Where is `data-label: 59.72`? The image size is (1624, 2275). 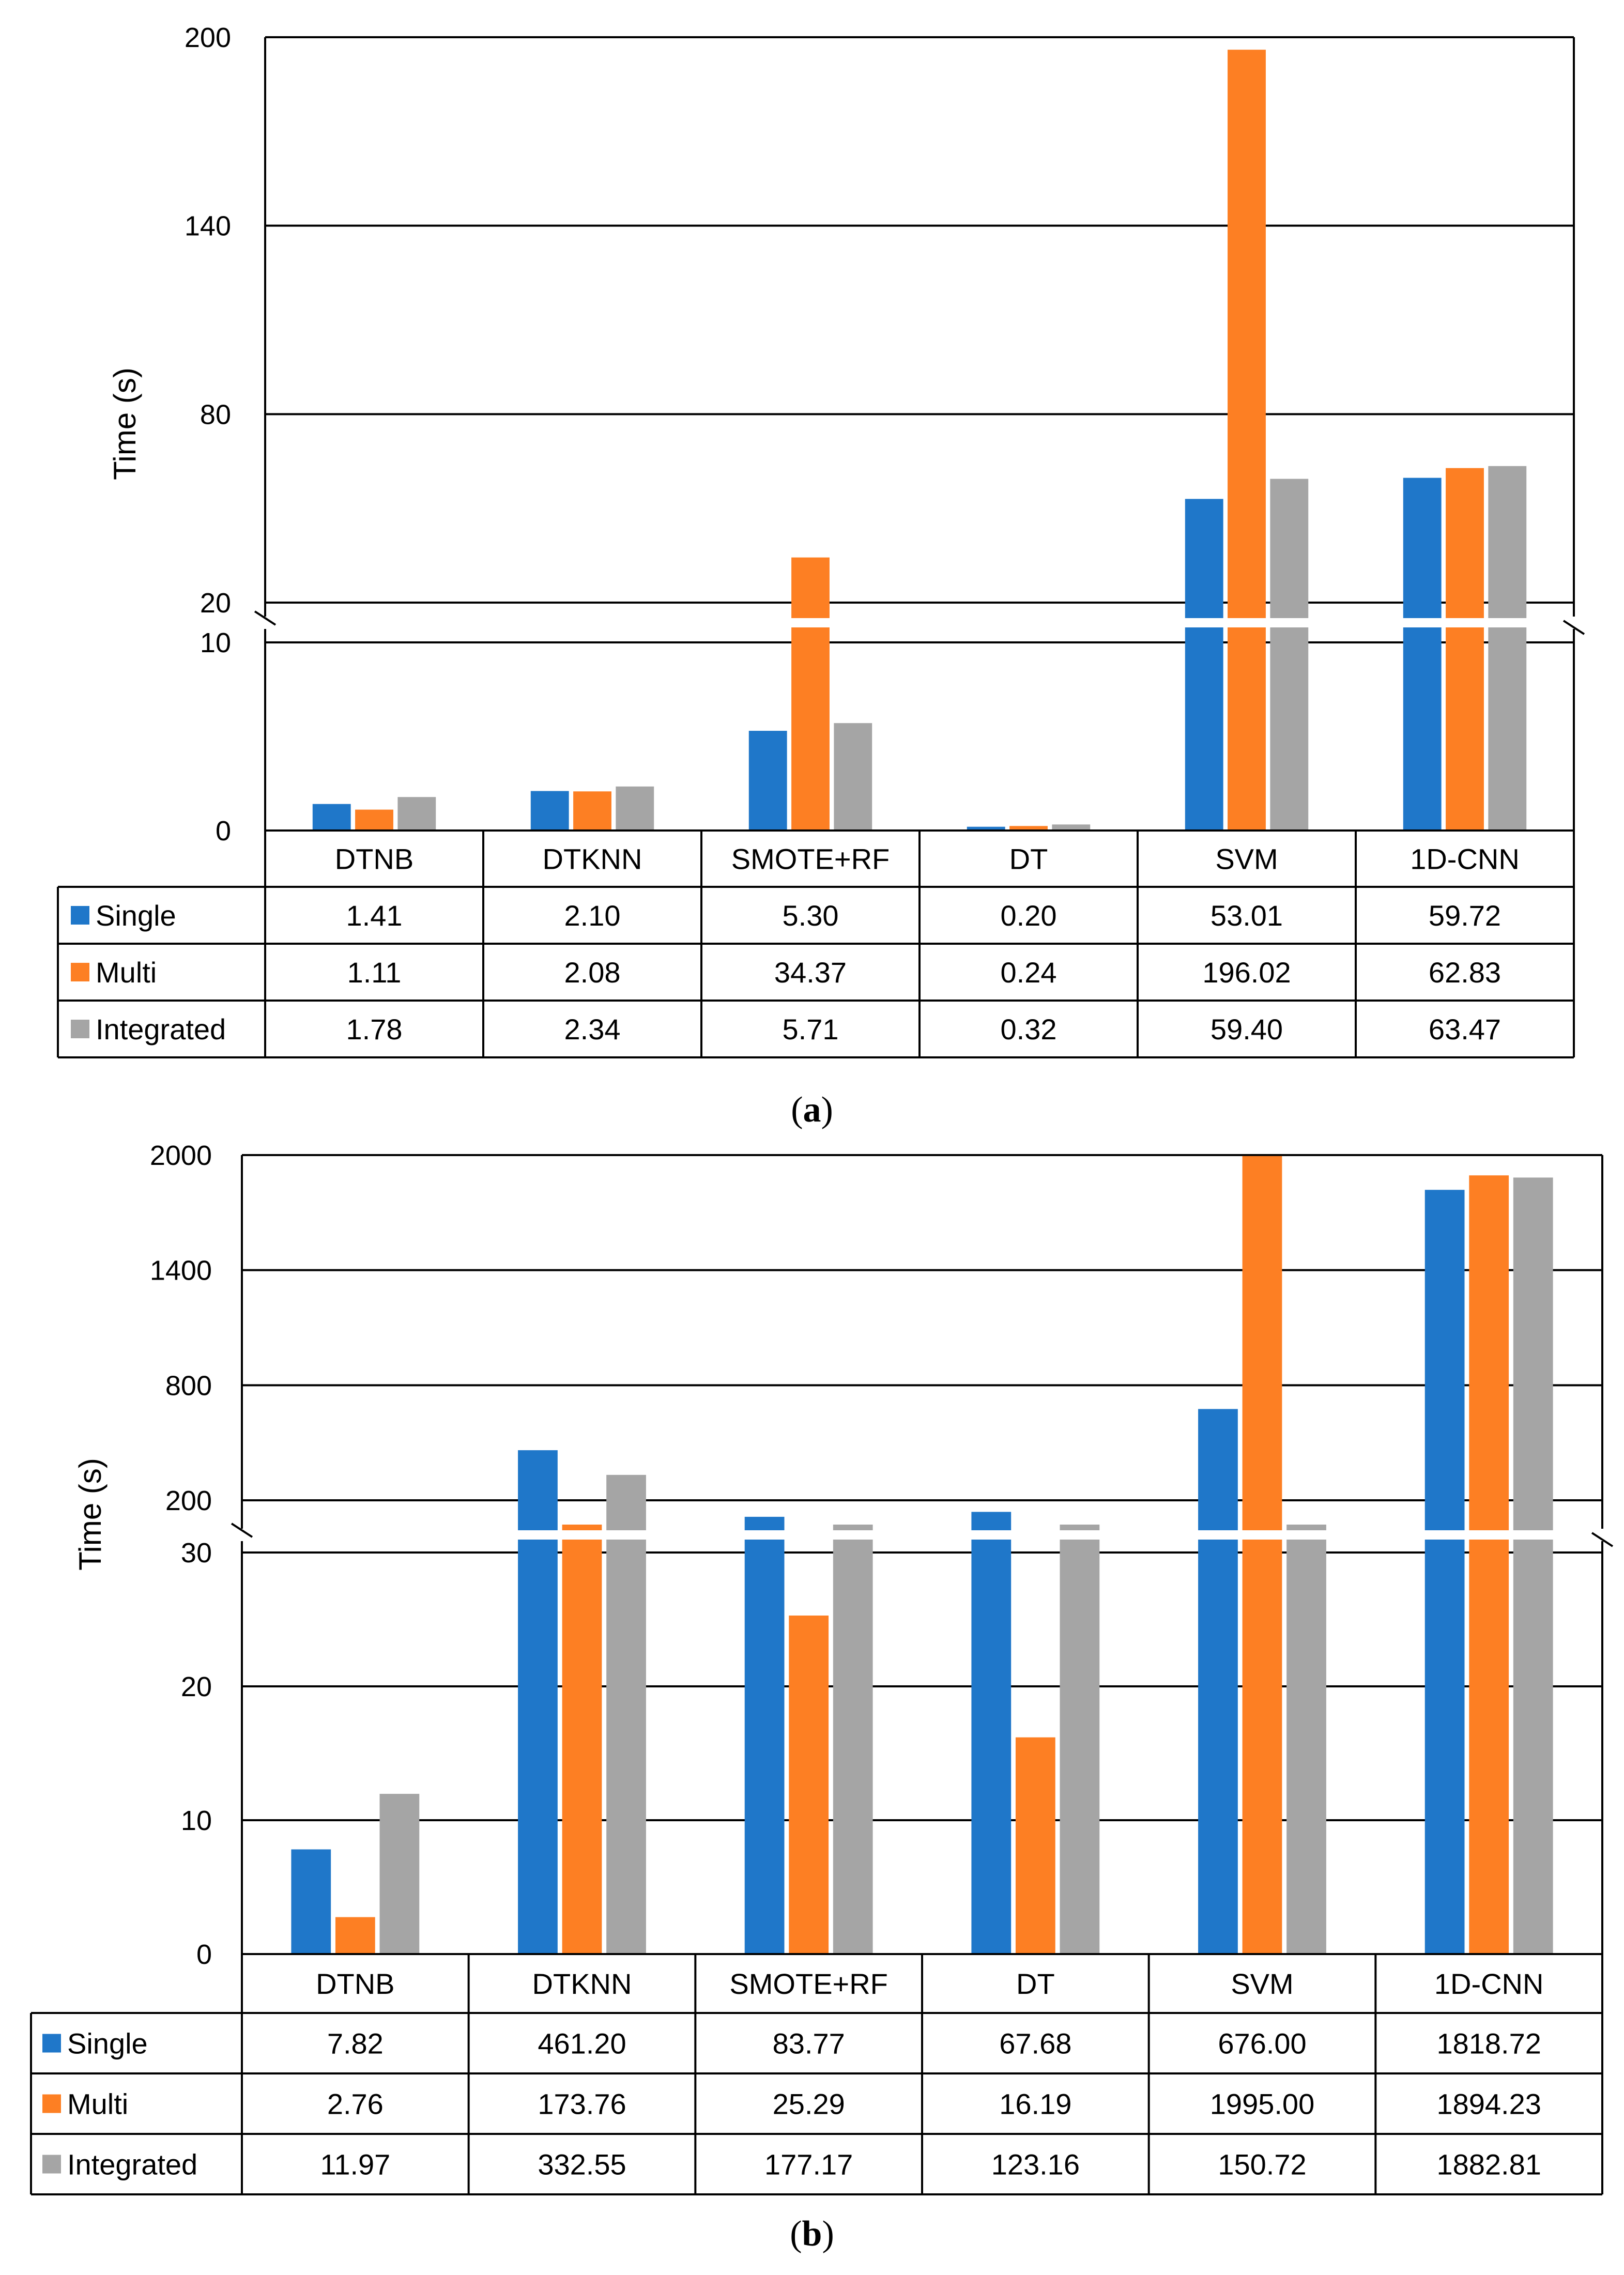 data-label: 59.72 is located at coordinates (1465, 915).